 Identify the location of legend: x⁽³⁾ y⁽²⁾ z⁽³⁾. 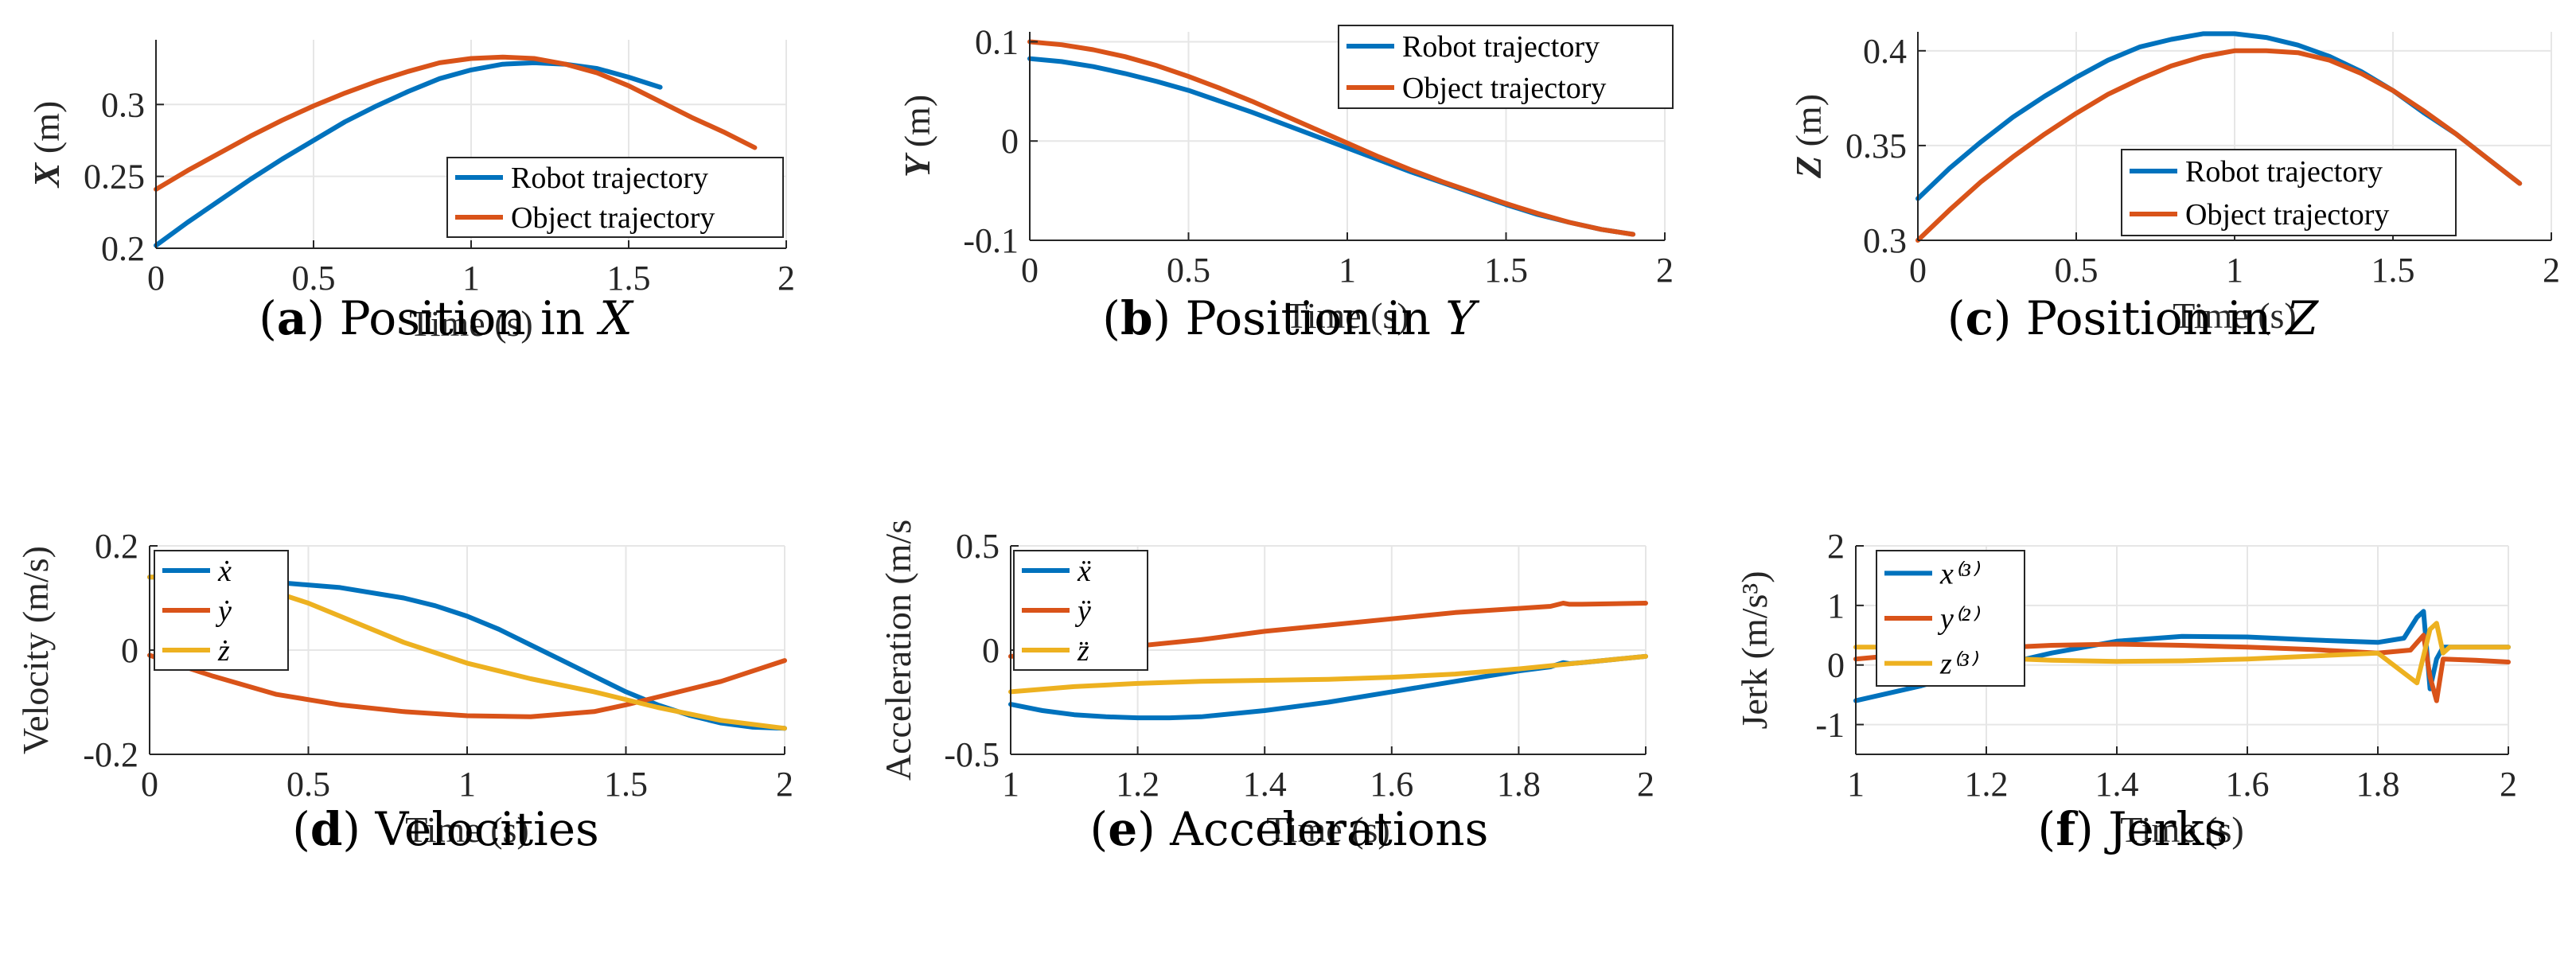
(1950, 618).